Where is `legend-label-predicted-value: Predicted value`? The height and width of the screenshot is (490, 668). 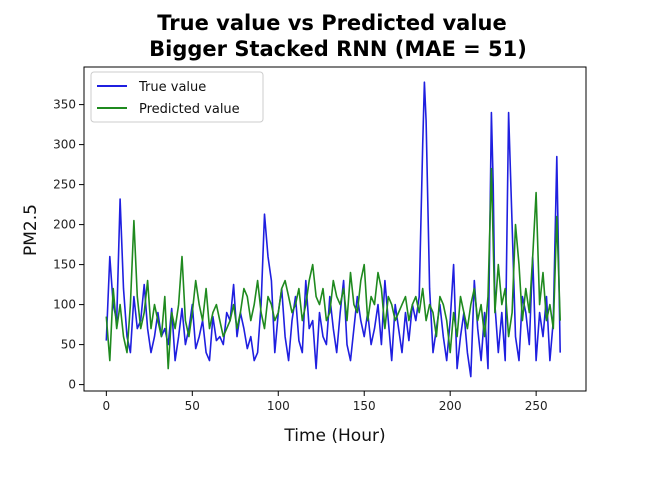 legend-label-predicted-value: Predicted value is located at coordinates (189, 109).